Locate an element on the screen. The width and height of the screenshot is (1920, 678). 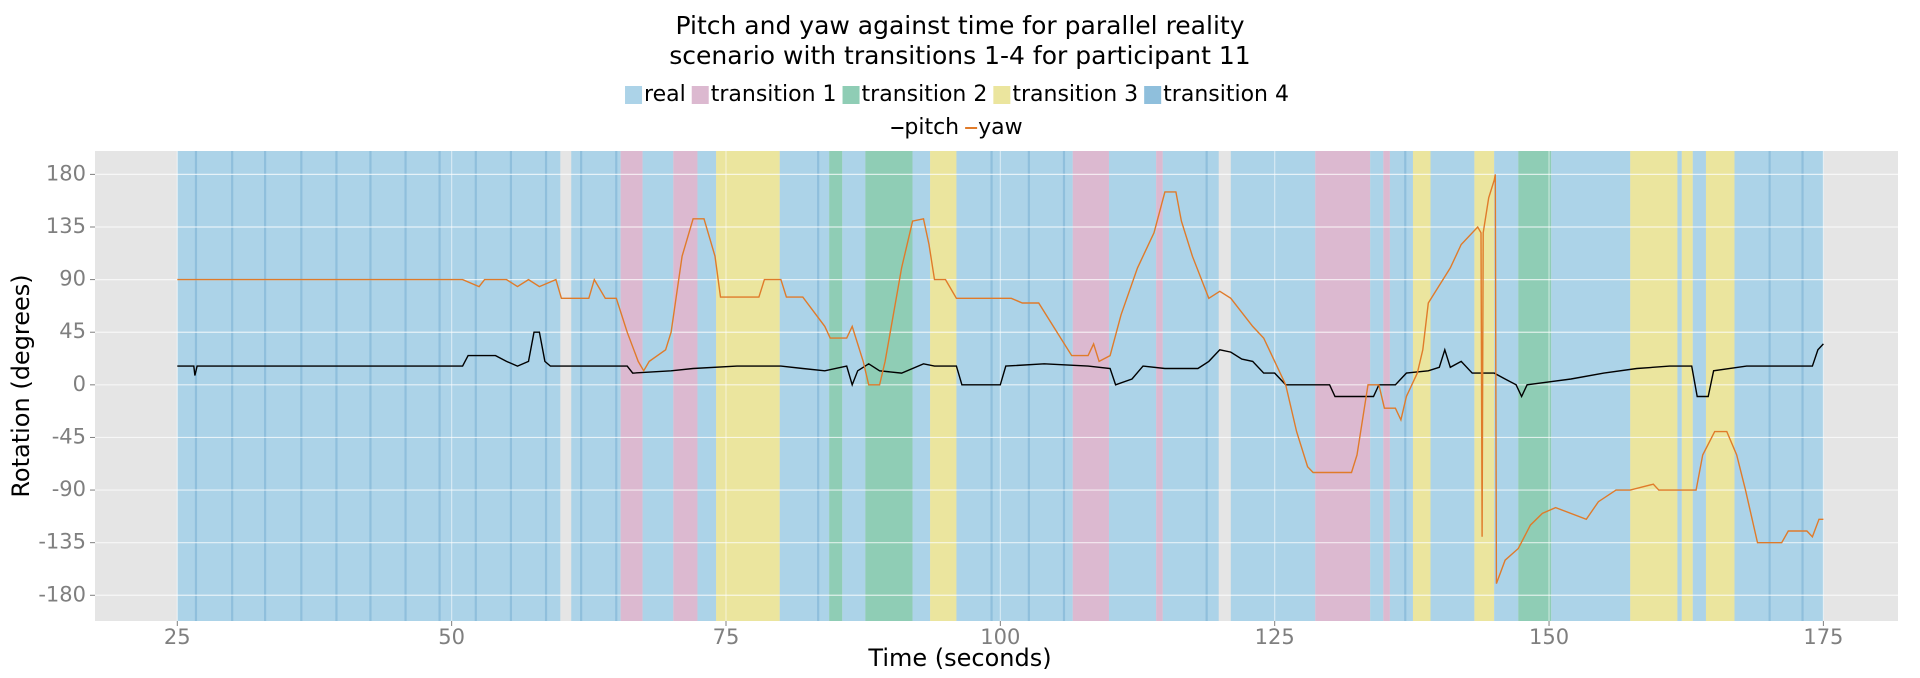
legend: pitch yaw is located at coordinates (957, 127).